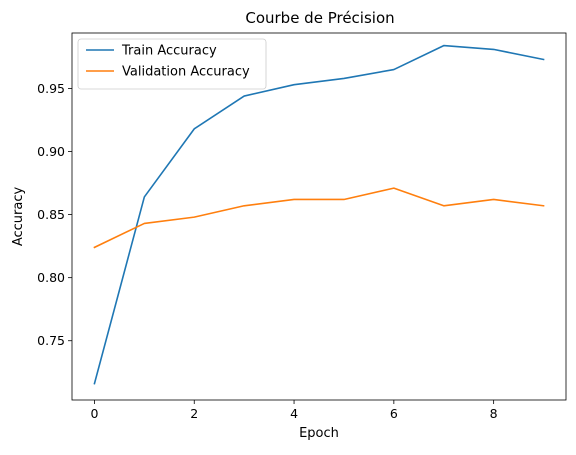 This screenshot has width=576, height=455. What do you see at coordinates (51, 340) in the screenshot?
I see `y-tick-label: 0.75` at bounding box center [51, 340].